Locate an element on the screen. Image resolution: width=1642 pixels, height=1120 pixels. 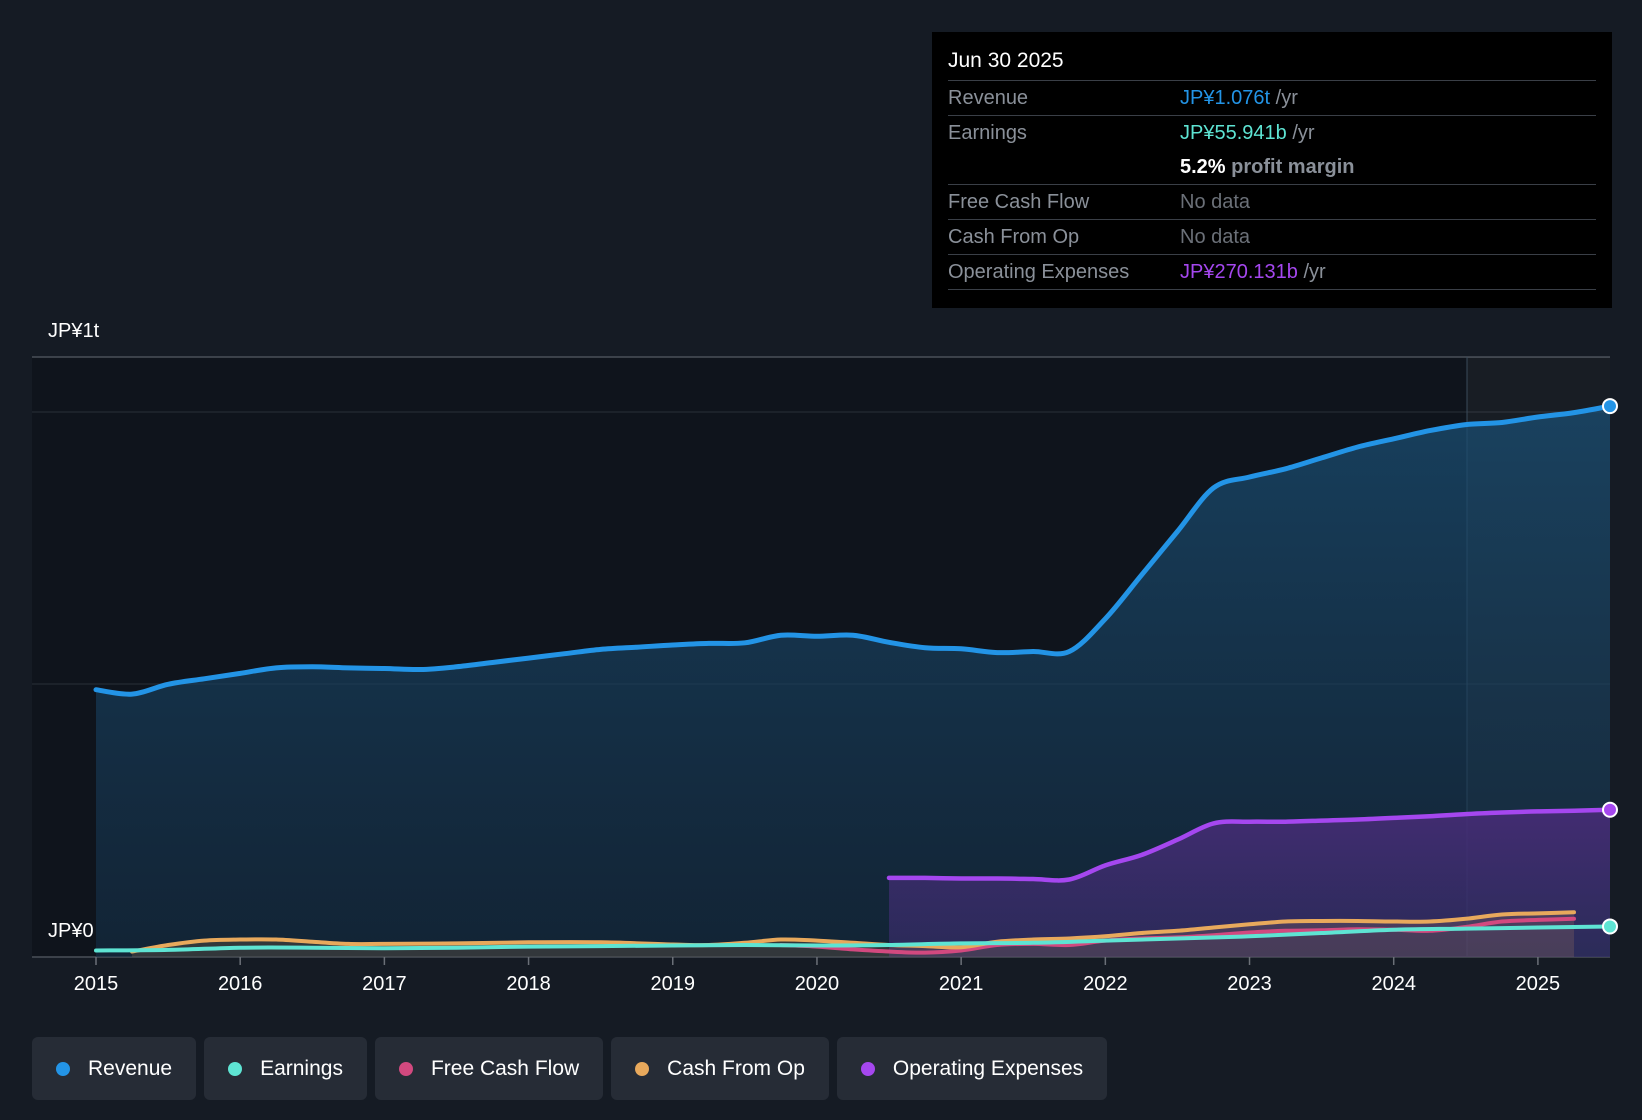
legend-cash-from-op-label: Cash From Op is located at coordinates (736, 1068).